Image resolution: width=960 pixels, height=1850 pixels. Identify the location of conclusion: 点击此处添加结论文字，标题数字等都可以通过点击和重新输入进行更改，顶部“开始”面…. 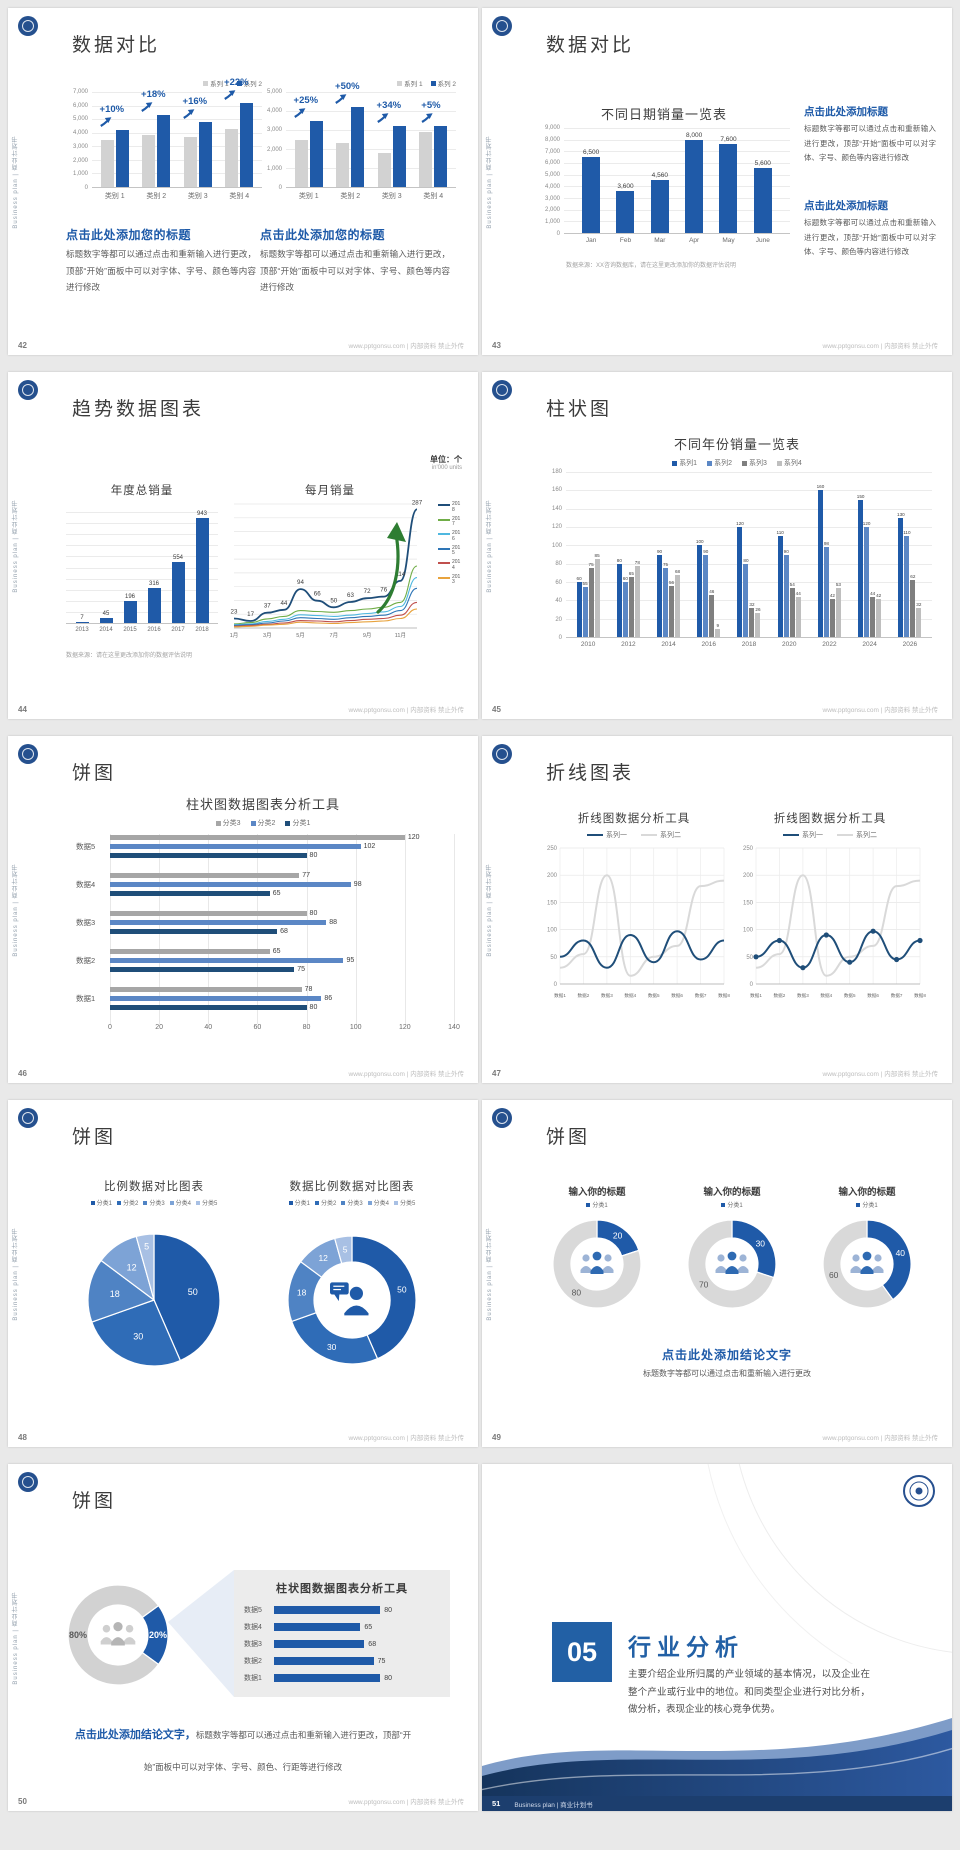
(243, 1750).